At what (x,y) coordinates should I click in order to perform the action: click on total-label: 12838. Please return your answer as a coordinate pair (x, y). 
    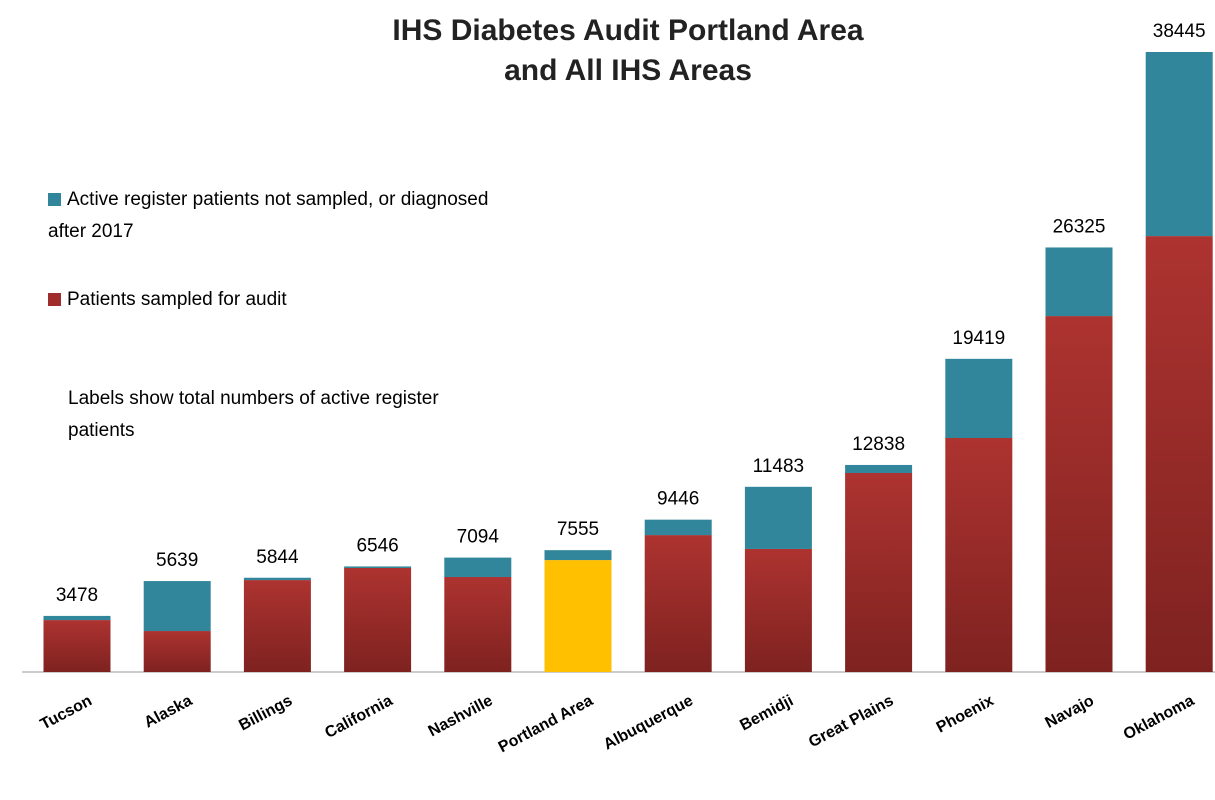
    Looking at the image, I should click on (878, 444).